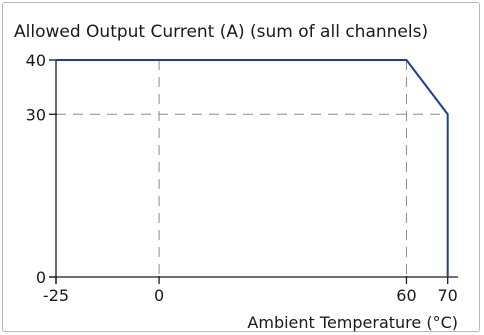  I want to click on x-axis-label: Ambient Temperature (°C), so click(352, 322).